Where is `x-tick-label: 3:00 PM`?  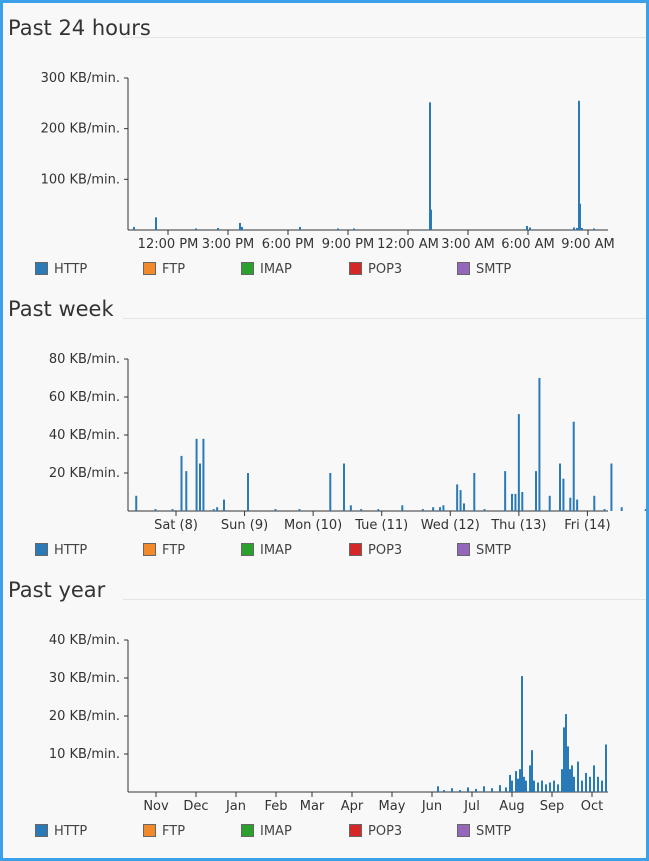
x-tick-label: 3:00 PM is located at coordinates (228, 244).